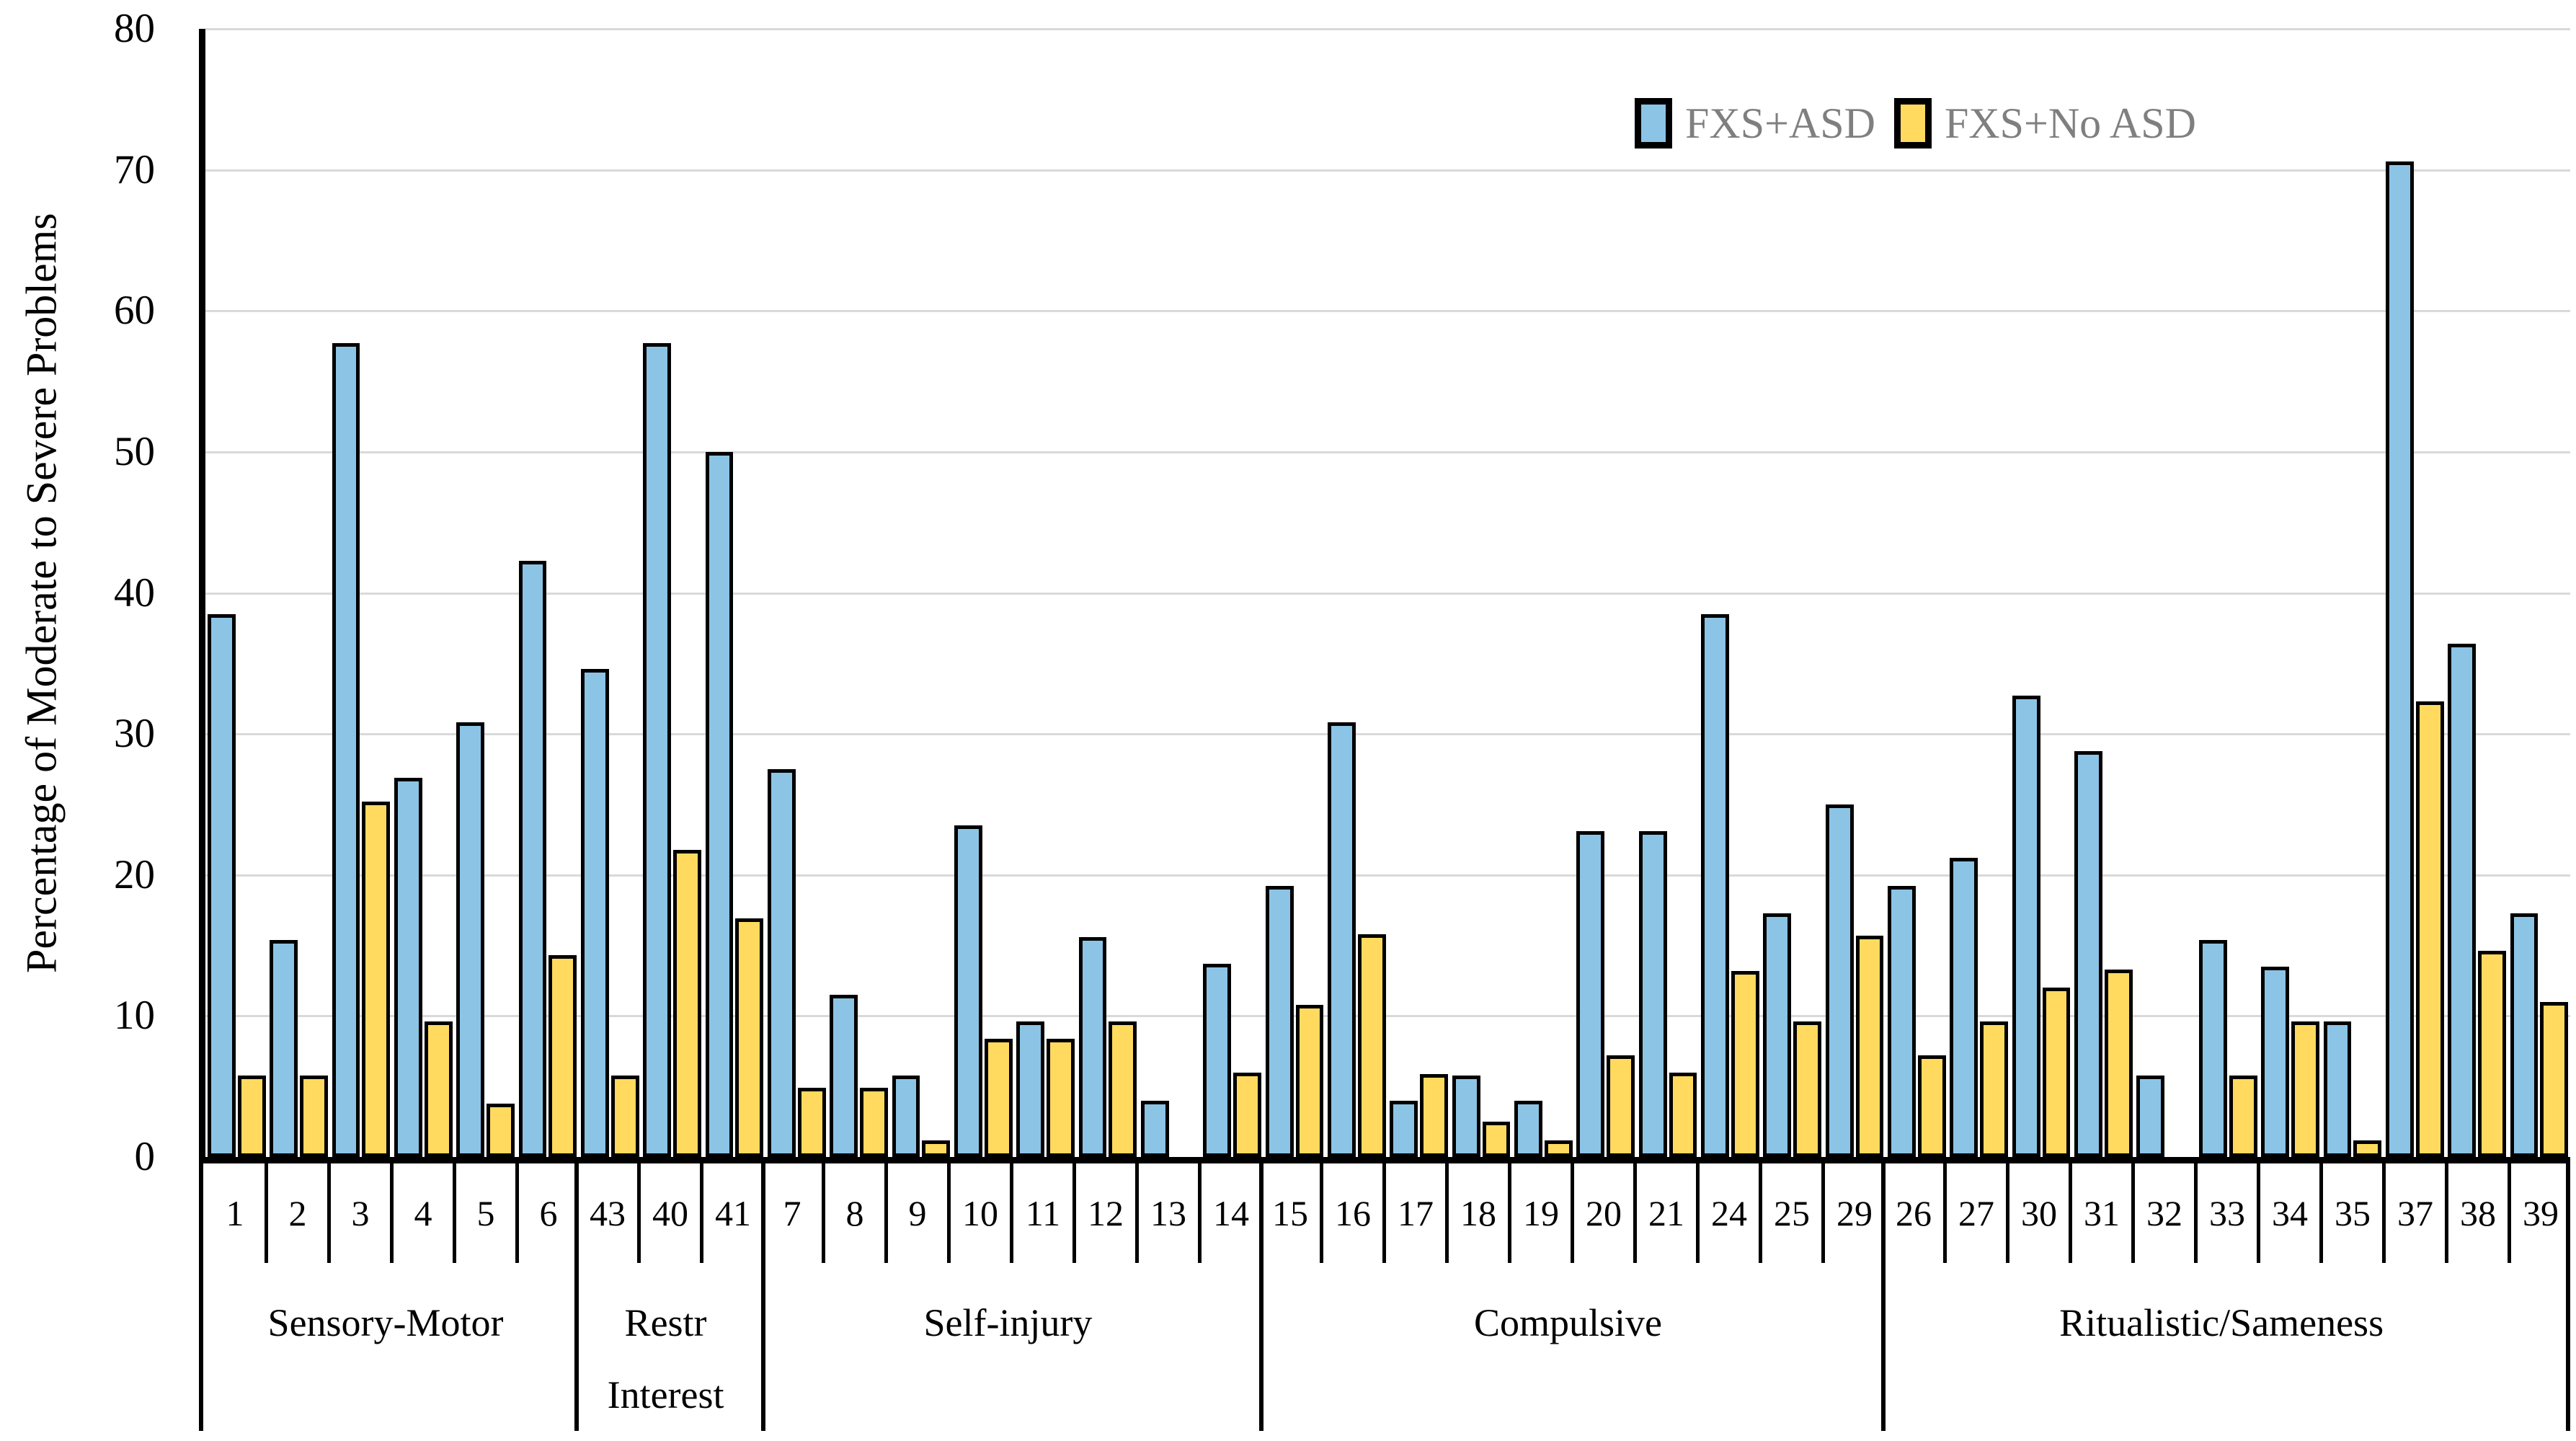  I want to click on legend-entry-fxs_no_asd: FXS+No ASD, so click(2044, 123).